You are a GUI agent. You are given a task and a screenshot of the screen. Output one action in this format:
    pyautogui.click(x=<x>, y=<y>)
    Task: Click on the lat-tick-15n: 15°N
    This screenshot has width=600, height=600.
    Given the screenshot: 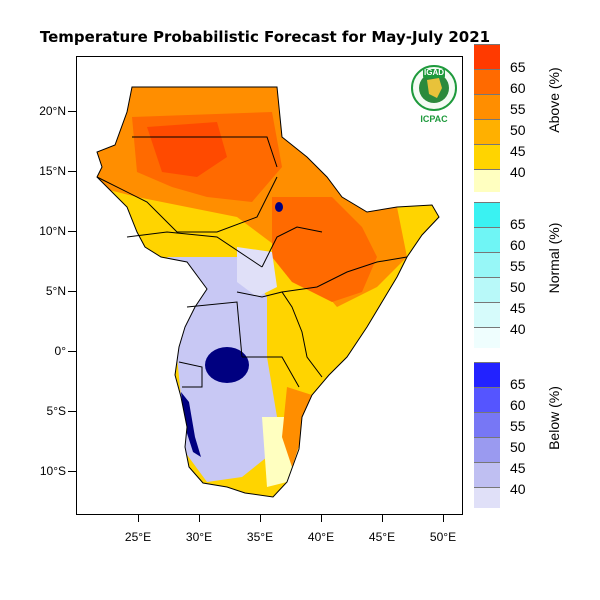 What is the action you would take?
    pyautogui.click(x=52, y=171)
    